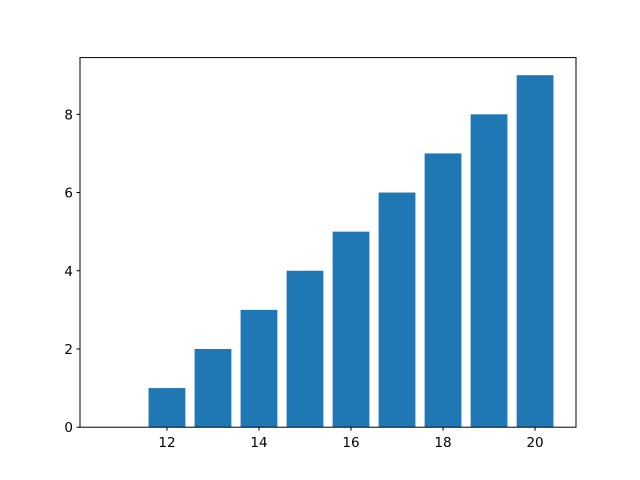 Image resolution: width=640 pixels, height=480 pixels. What do you see at coordinates (68, 350) in the screenshot?
I see `y-tick-label: 2` at bounding box center [68, 350].